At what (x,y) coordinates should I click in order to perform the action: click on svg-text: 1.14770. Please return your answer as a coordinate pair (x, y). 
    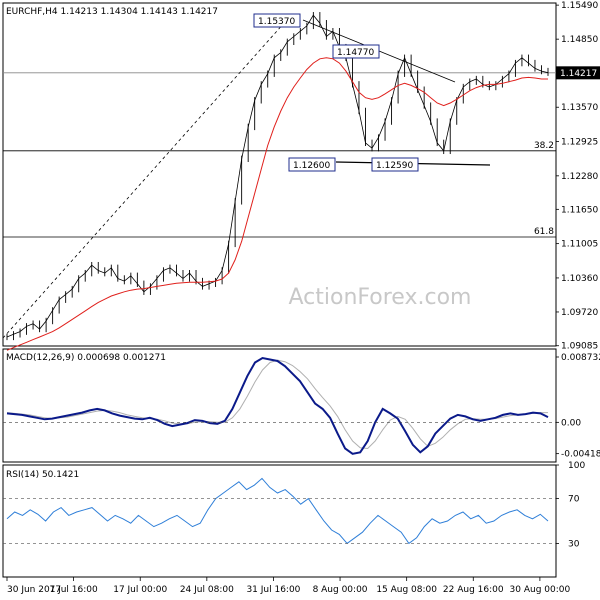
    Looking at the image, I should click on (355, 53).